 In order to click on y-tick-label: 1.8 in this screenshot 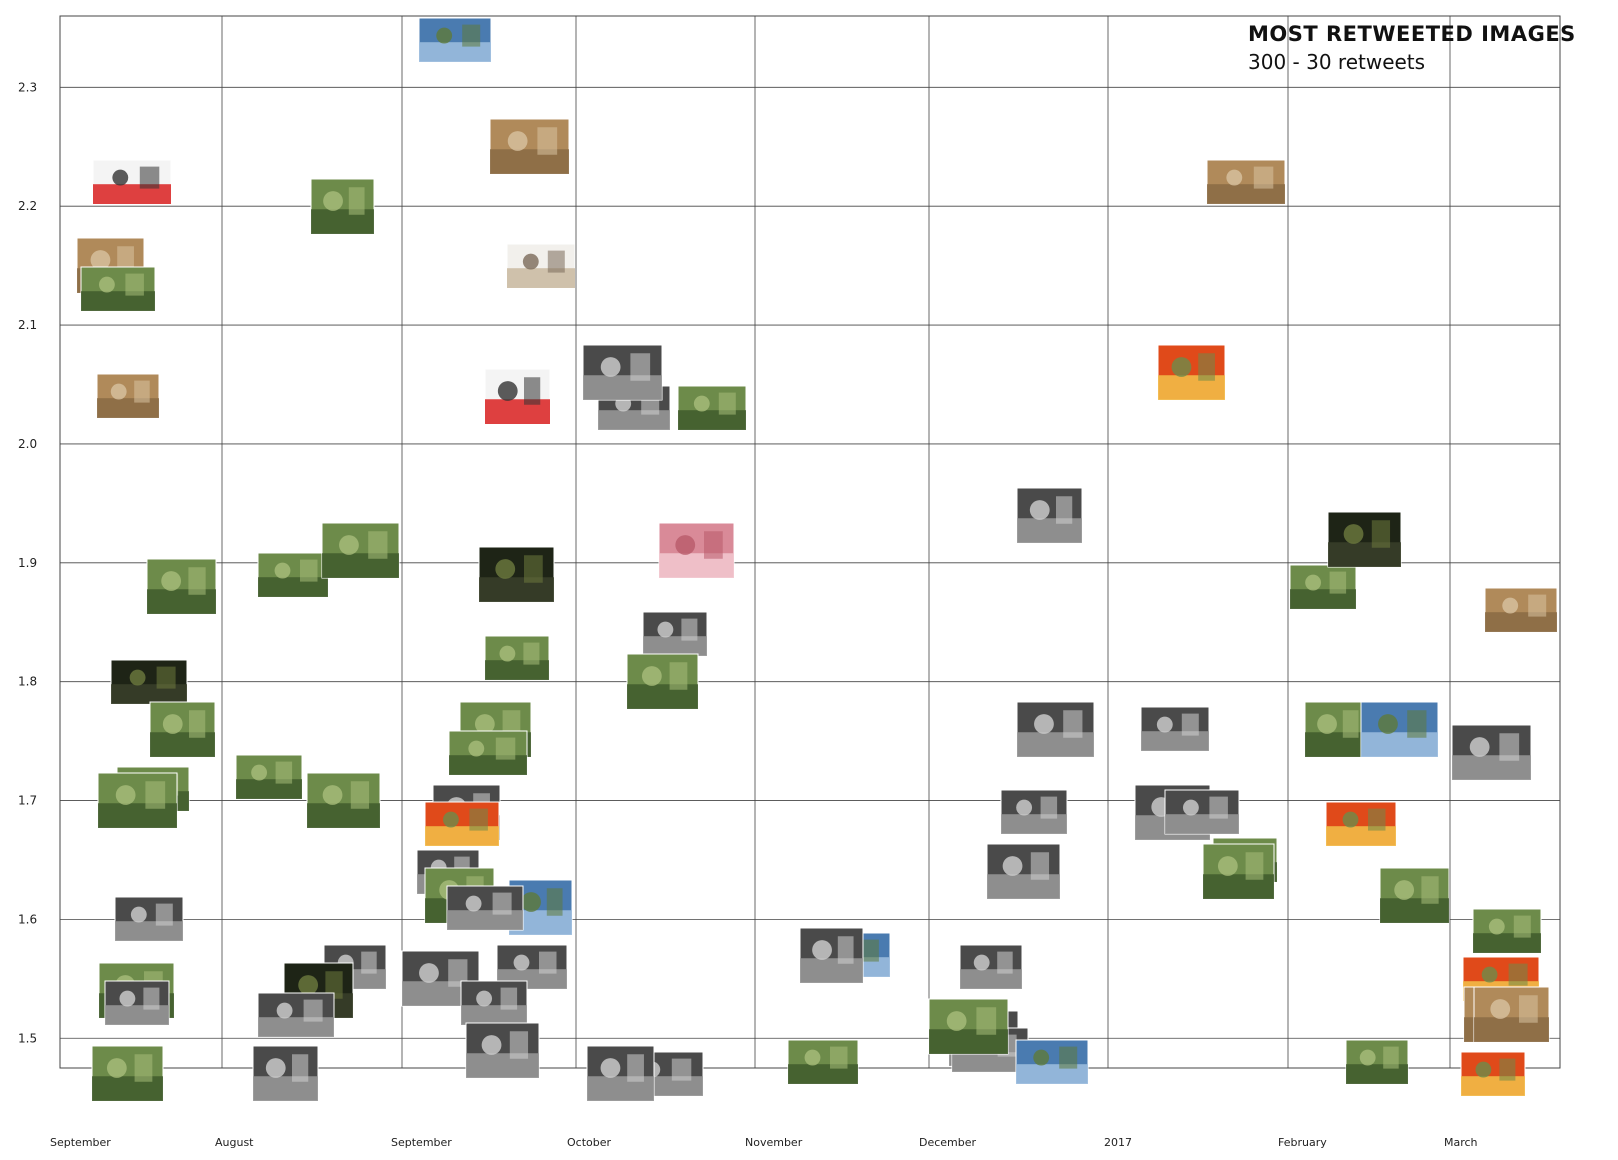, I will do `click(27, 682)`.